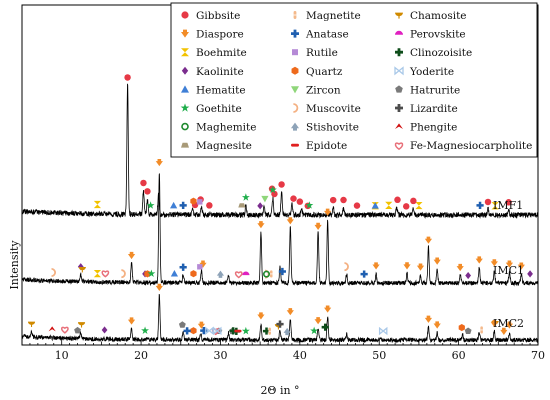 This screenshot has height=400, width=550. What do you see at coordinates (174, 273) in the screenshot?
I see `marker-imc1-hematite` at bounding box center [174, 273].